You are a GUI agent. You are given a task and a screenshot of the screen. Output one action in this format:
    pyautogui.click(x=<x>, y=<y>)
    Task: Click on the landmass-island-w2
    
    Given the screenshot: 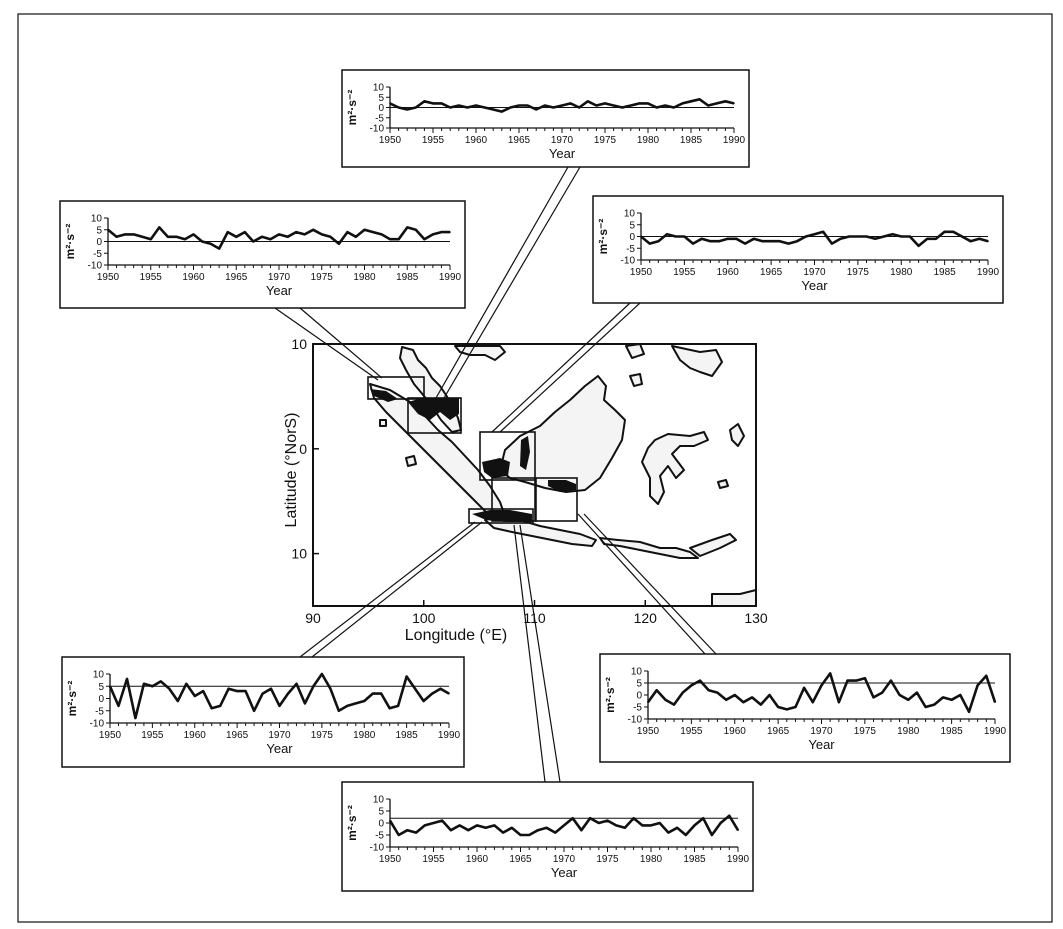 What is the action you would take?
    pyautogui.click(x=383, y=423)
    